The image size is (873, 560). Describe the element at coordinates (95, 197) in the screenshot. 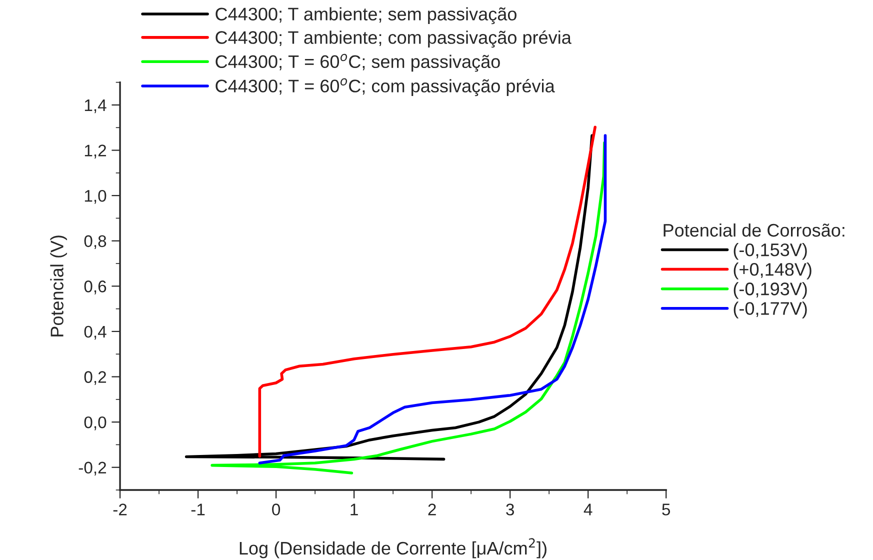

I see `y-tick-label: 1,0` at that location.